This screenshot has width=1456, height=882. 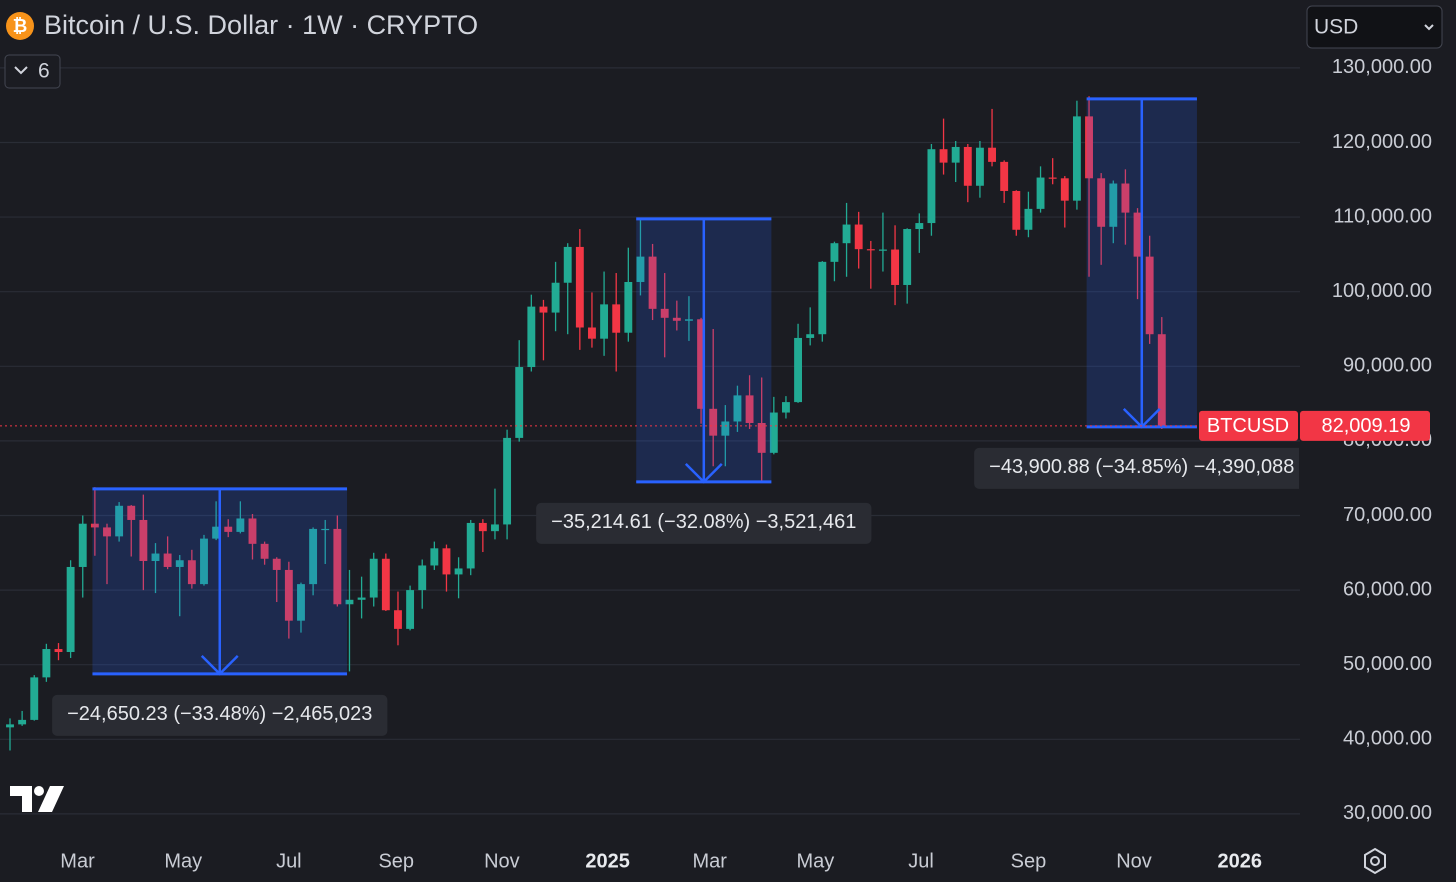 I want to click on y-tick-label: 90,000.00, so click(x=1387, y=366).